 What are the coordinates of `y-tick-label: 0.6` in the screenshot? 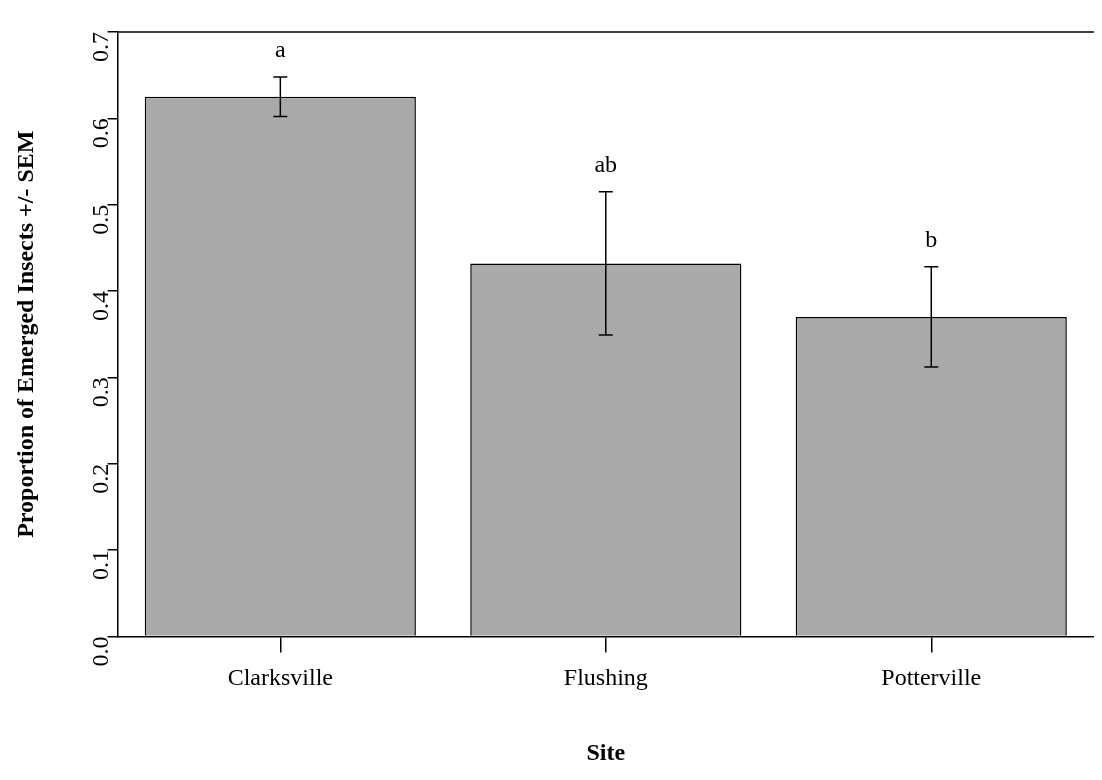 It's located at (99, 133).